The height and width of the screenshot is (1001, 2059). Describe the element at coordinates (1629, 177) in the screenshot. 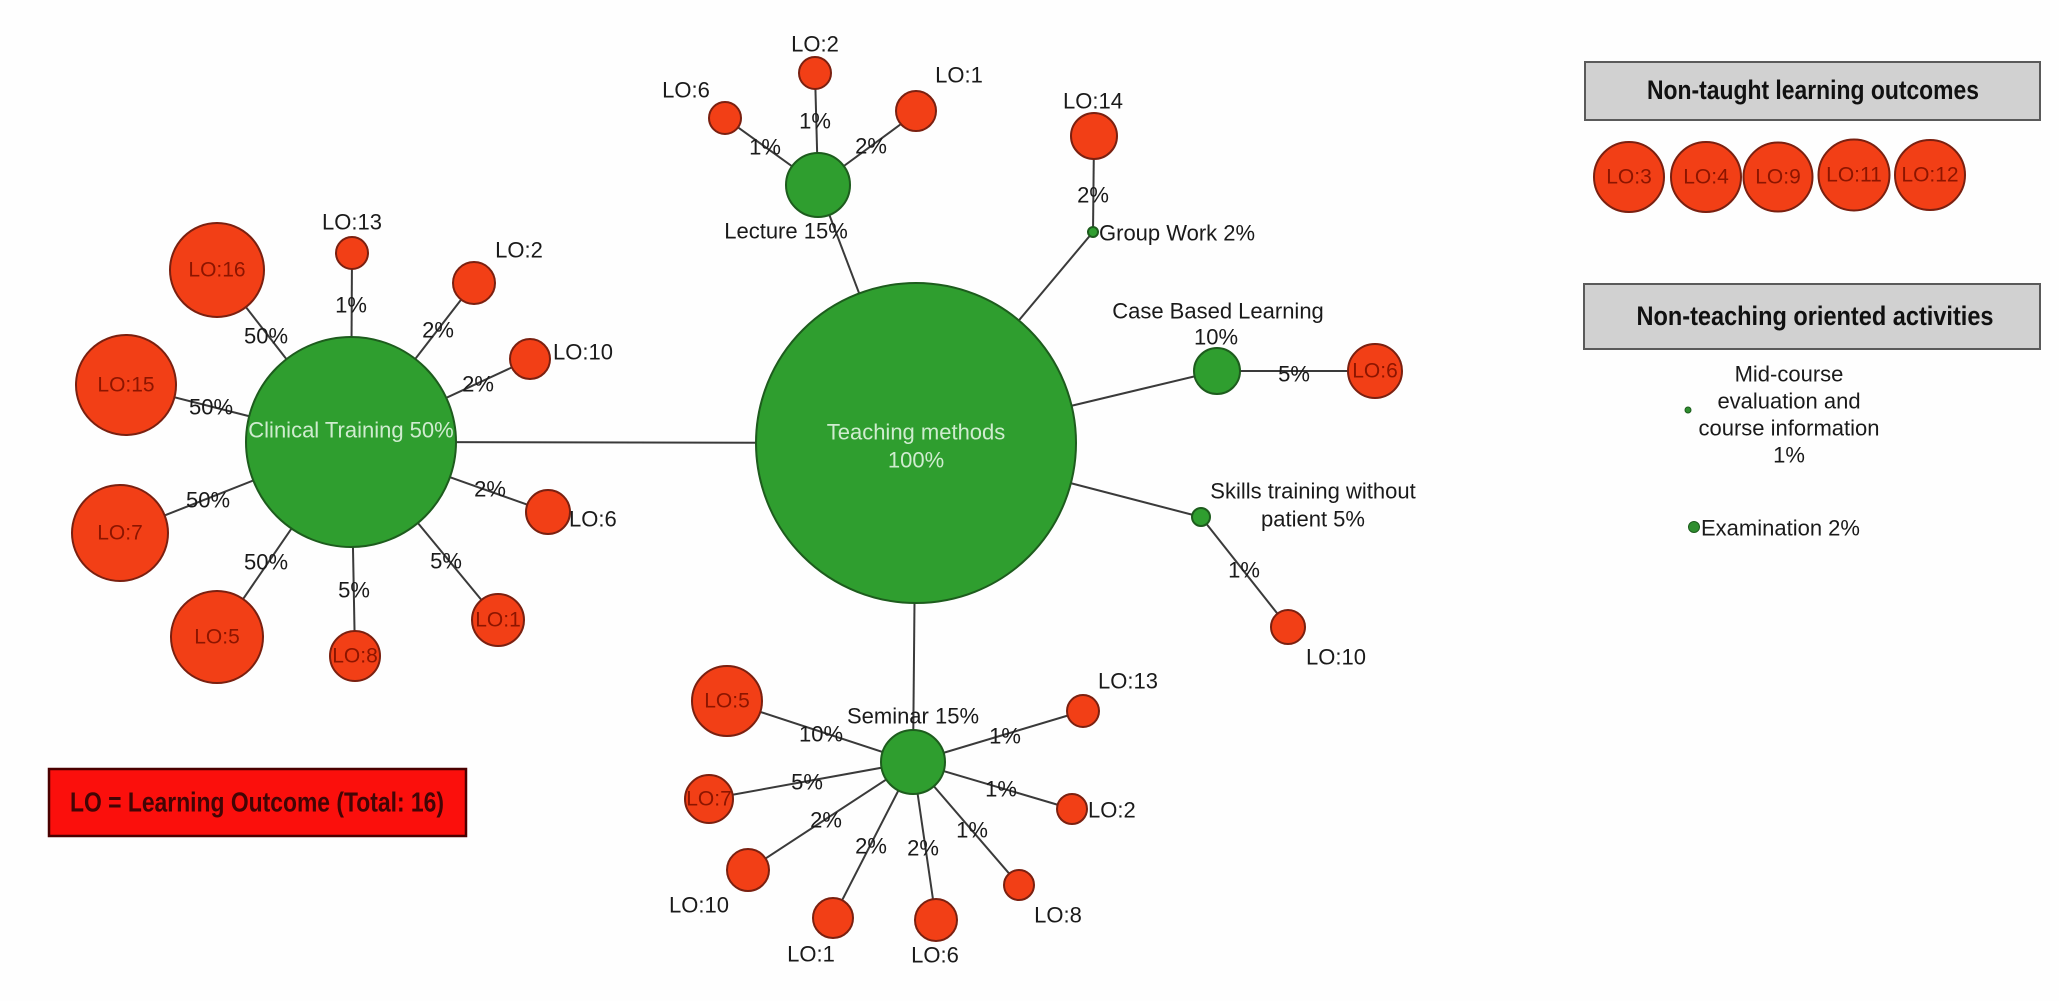

I see `svg-text: LO:3` at that location.